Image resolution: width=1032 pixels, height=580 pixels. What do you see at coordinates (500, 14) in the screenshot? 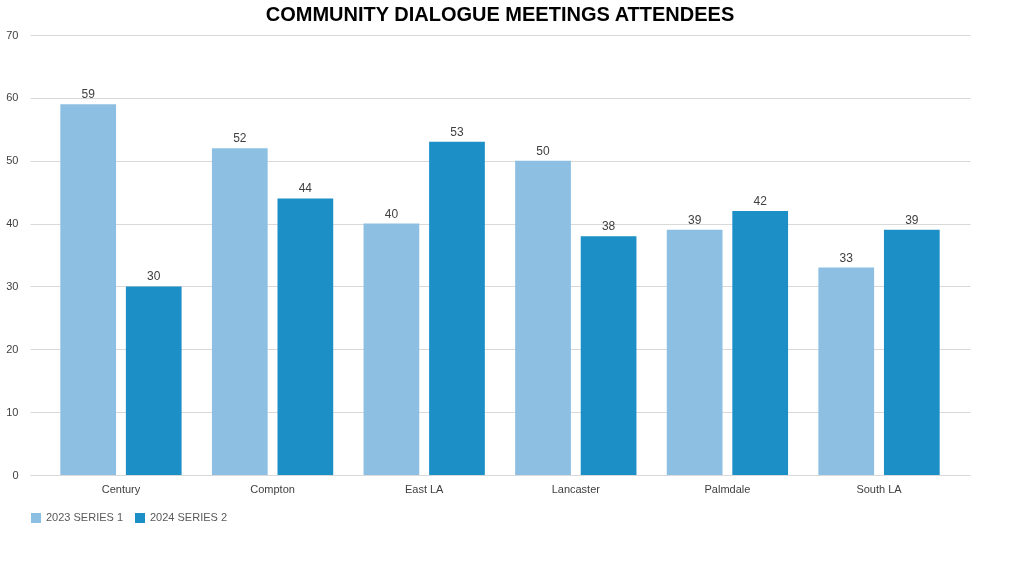
I see `chart-title: COMMUNITY DIALOGUE MEETINGS ATTENDEES` at bounding box center [500, 14].